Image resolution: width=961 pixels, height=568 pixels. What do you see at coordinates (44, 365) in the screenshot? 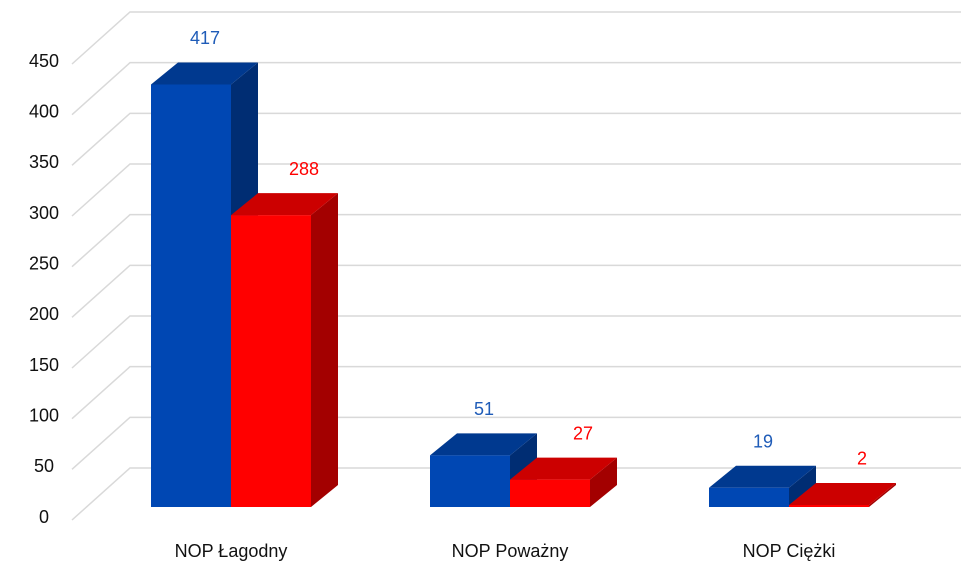
I see `y-tick-label: 150` at bounding box center [44, 365].